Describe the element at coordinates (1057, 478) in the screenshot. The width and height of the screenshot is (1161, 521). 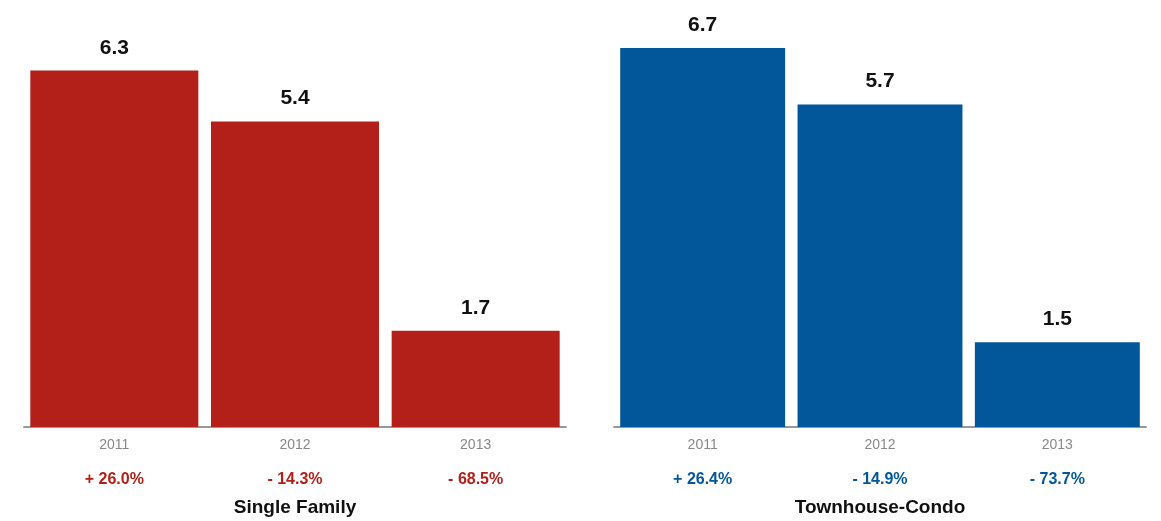
I see `text: - 73.7%` at that location.